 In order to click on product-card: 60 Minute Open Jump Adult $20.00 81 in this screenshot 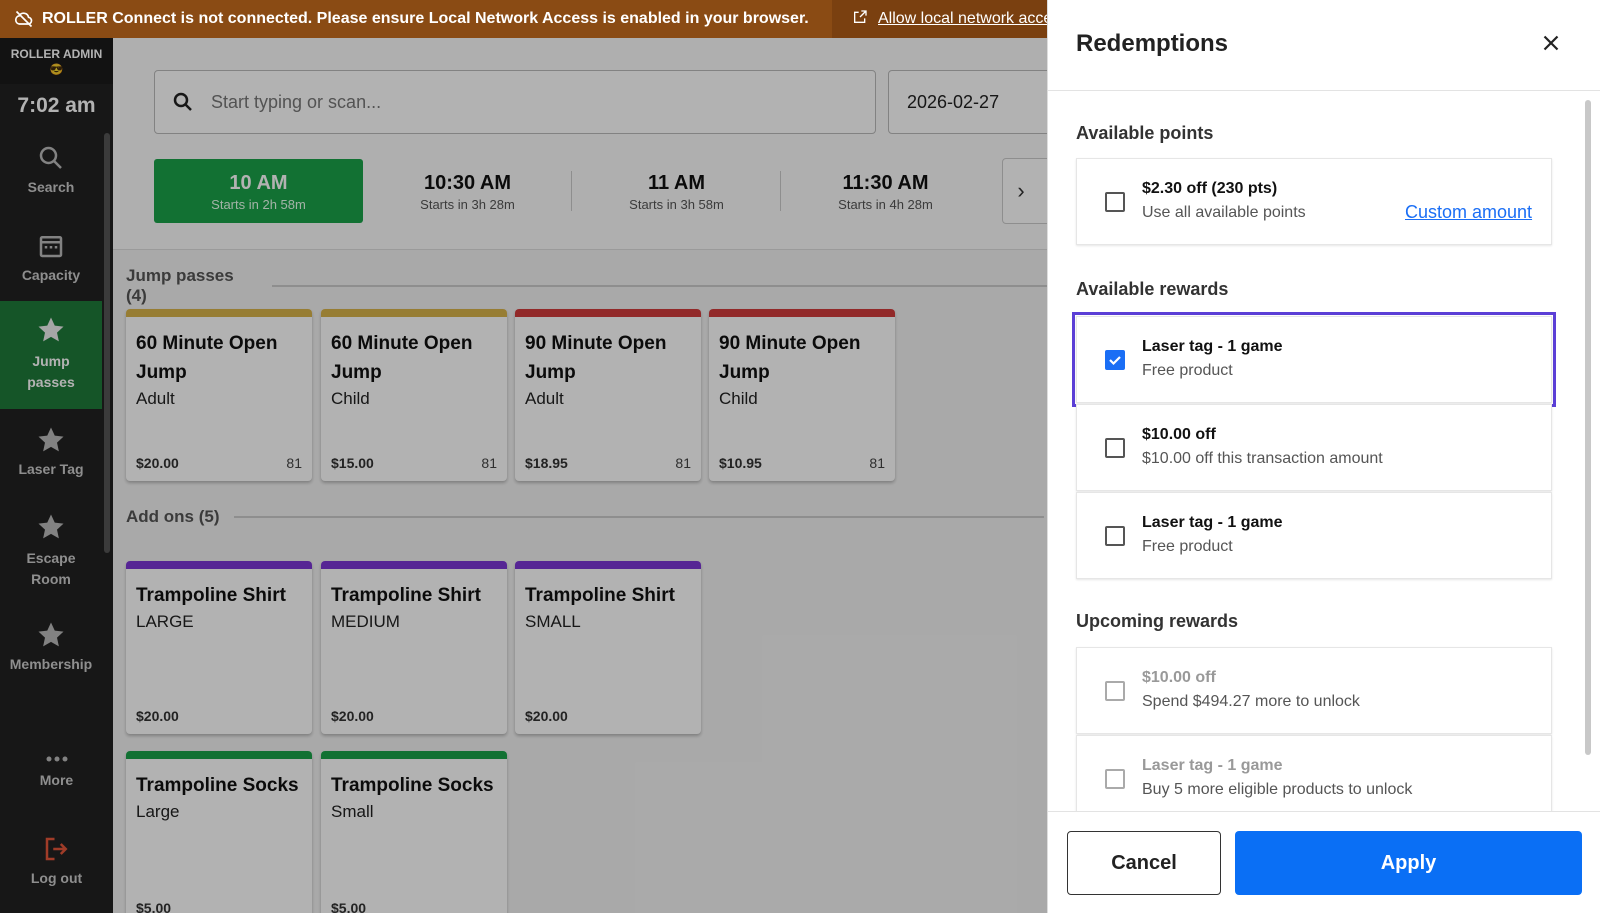, I will do `click(219, 395)`.